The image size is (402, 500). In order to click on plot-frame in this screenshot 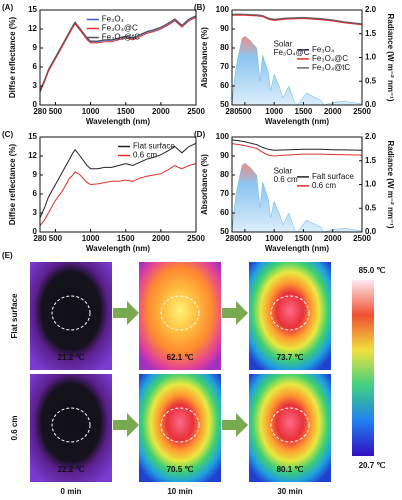, I will do `click(118, 57)`.